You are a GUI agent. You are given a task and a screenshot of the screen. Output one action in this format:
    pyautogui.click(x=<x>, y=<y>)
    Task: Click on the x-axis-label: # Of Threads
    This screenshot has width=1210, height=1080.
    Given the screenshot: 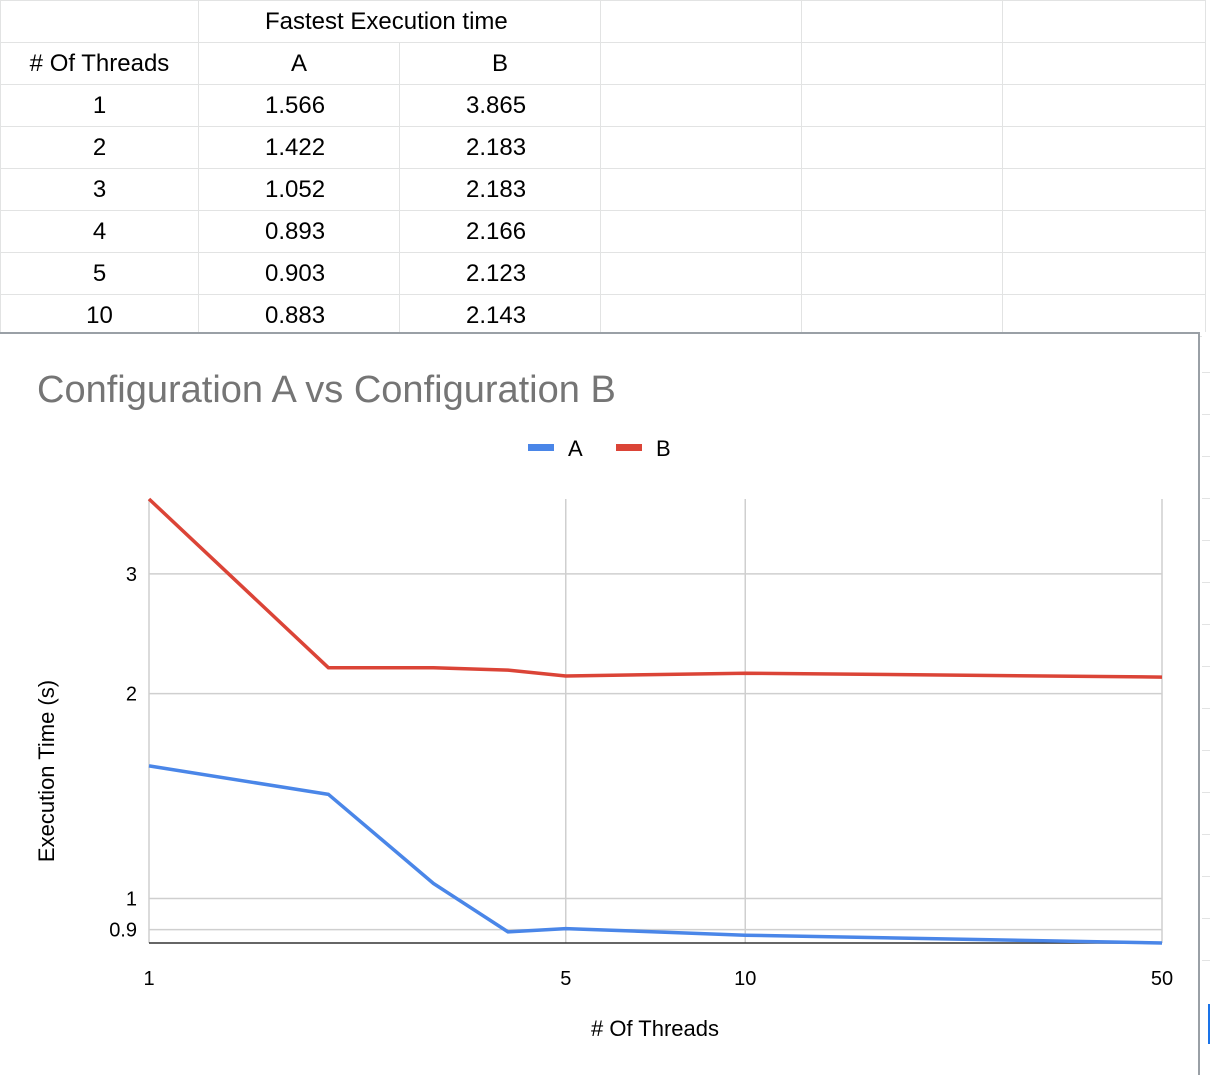 What is the action you would take?
    pyautogui.click(x=655, y=1028)
    